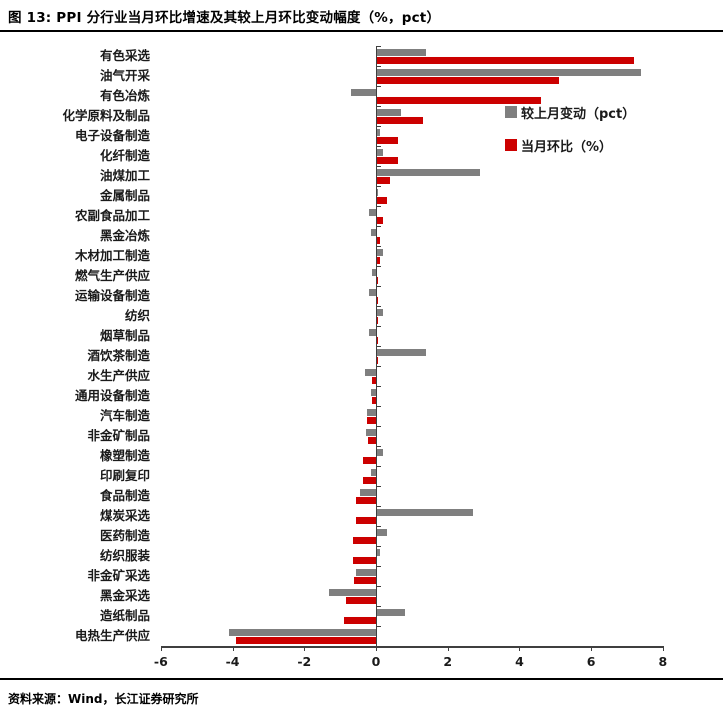 The height and width of the screenshot is (722, 723). Describe the element at coordinates (118, 575) in the screenshot. I see `category-label: 非金矿采选` at that location.